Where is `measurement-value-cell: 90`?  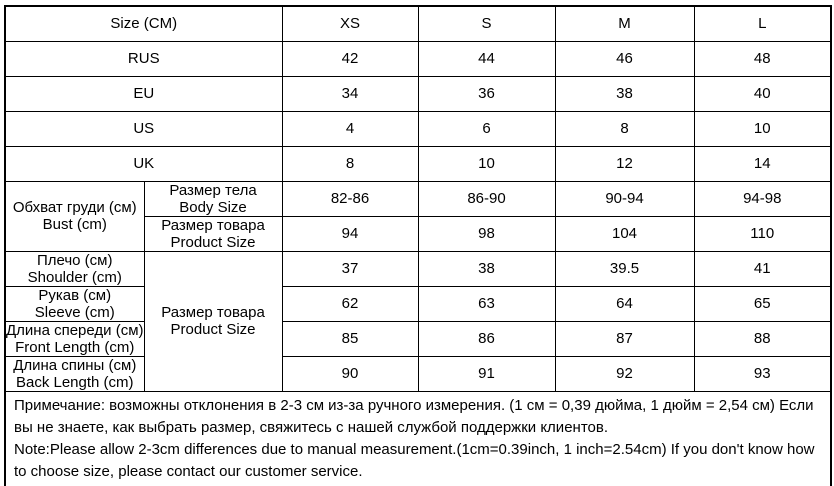
measurement-value-cell: 90 is located at coordinates (350, 373).